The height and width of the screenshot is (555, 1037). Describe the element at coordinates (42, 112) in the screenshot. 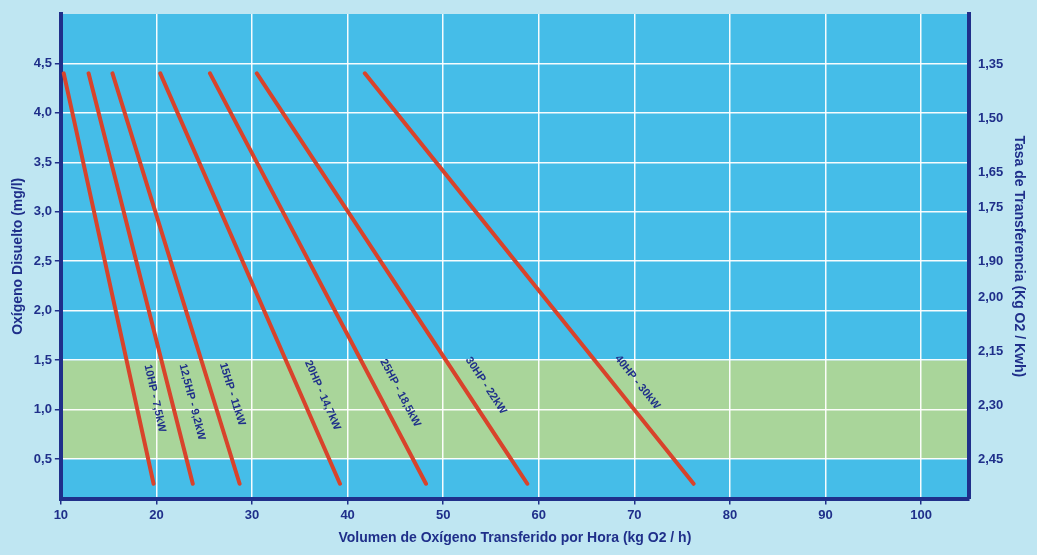

I see `y-tick-label: 4,0` at that location.